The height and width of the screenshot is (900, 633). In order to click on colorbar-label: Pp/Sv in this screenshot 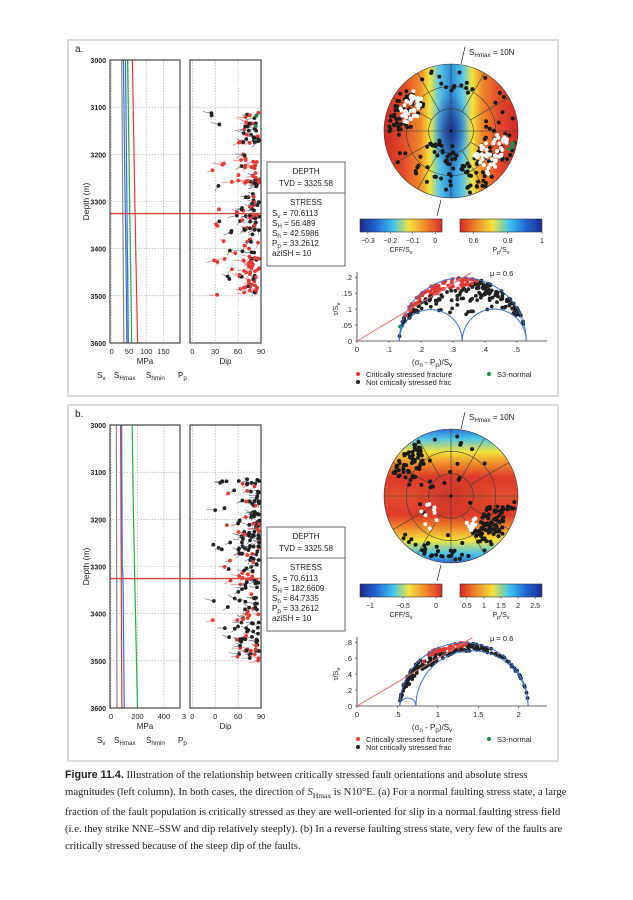, I will do `click(500, 616)`.